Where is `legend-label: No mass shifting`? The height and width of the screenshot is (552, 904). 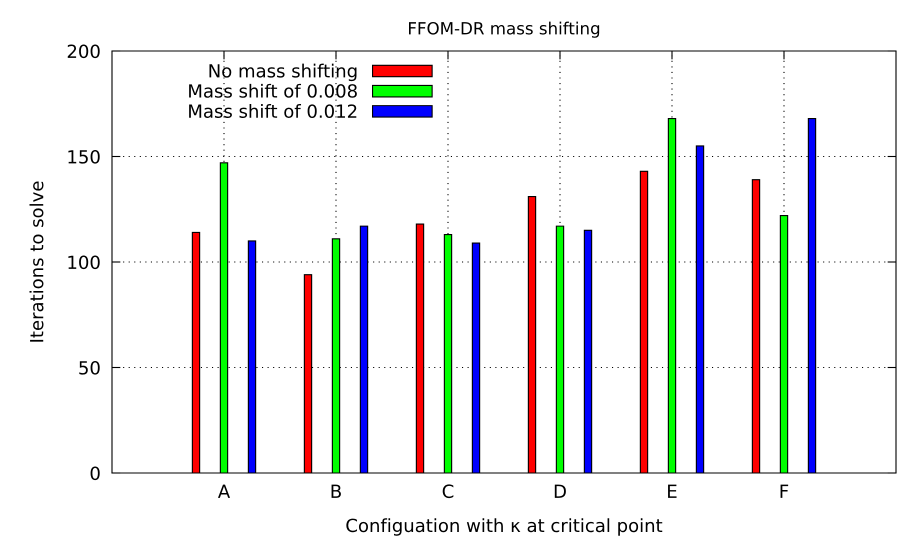 legend-label: No mass shifting is located at coordinates (282, 73).